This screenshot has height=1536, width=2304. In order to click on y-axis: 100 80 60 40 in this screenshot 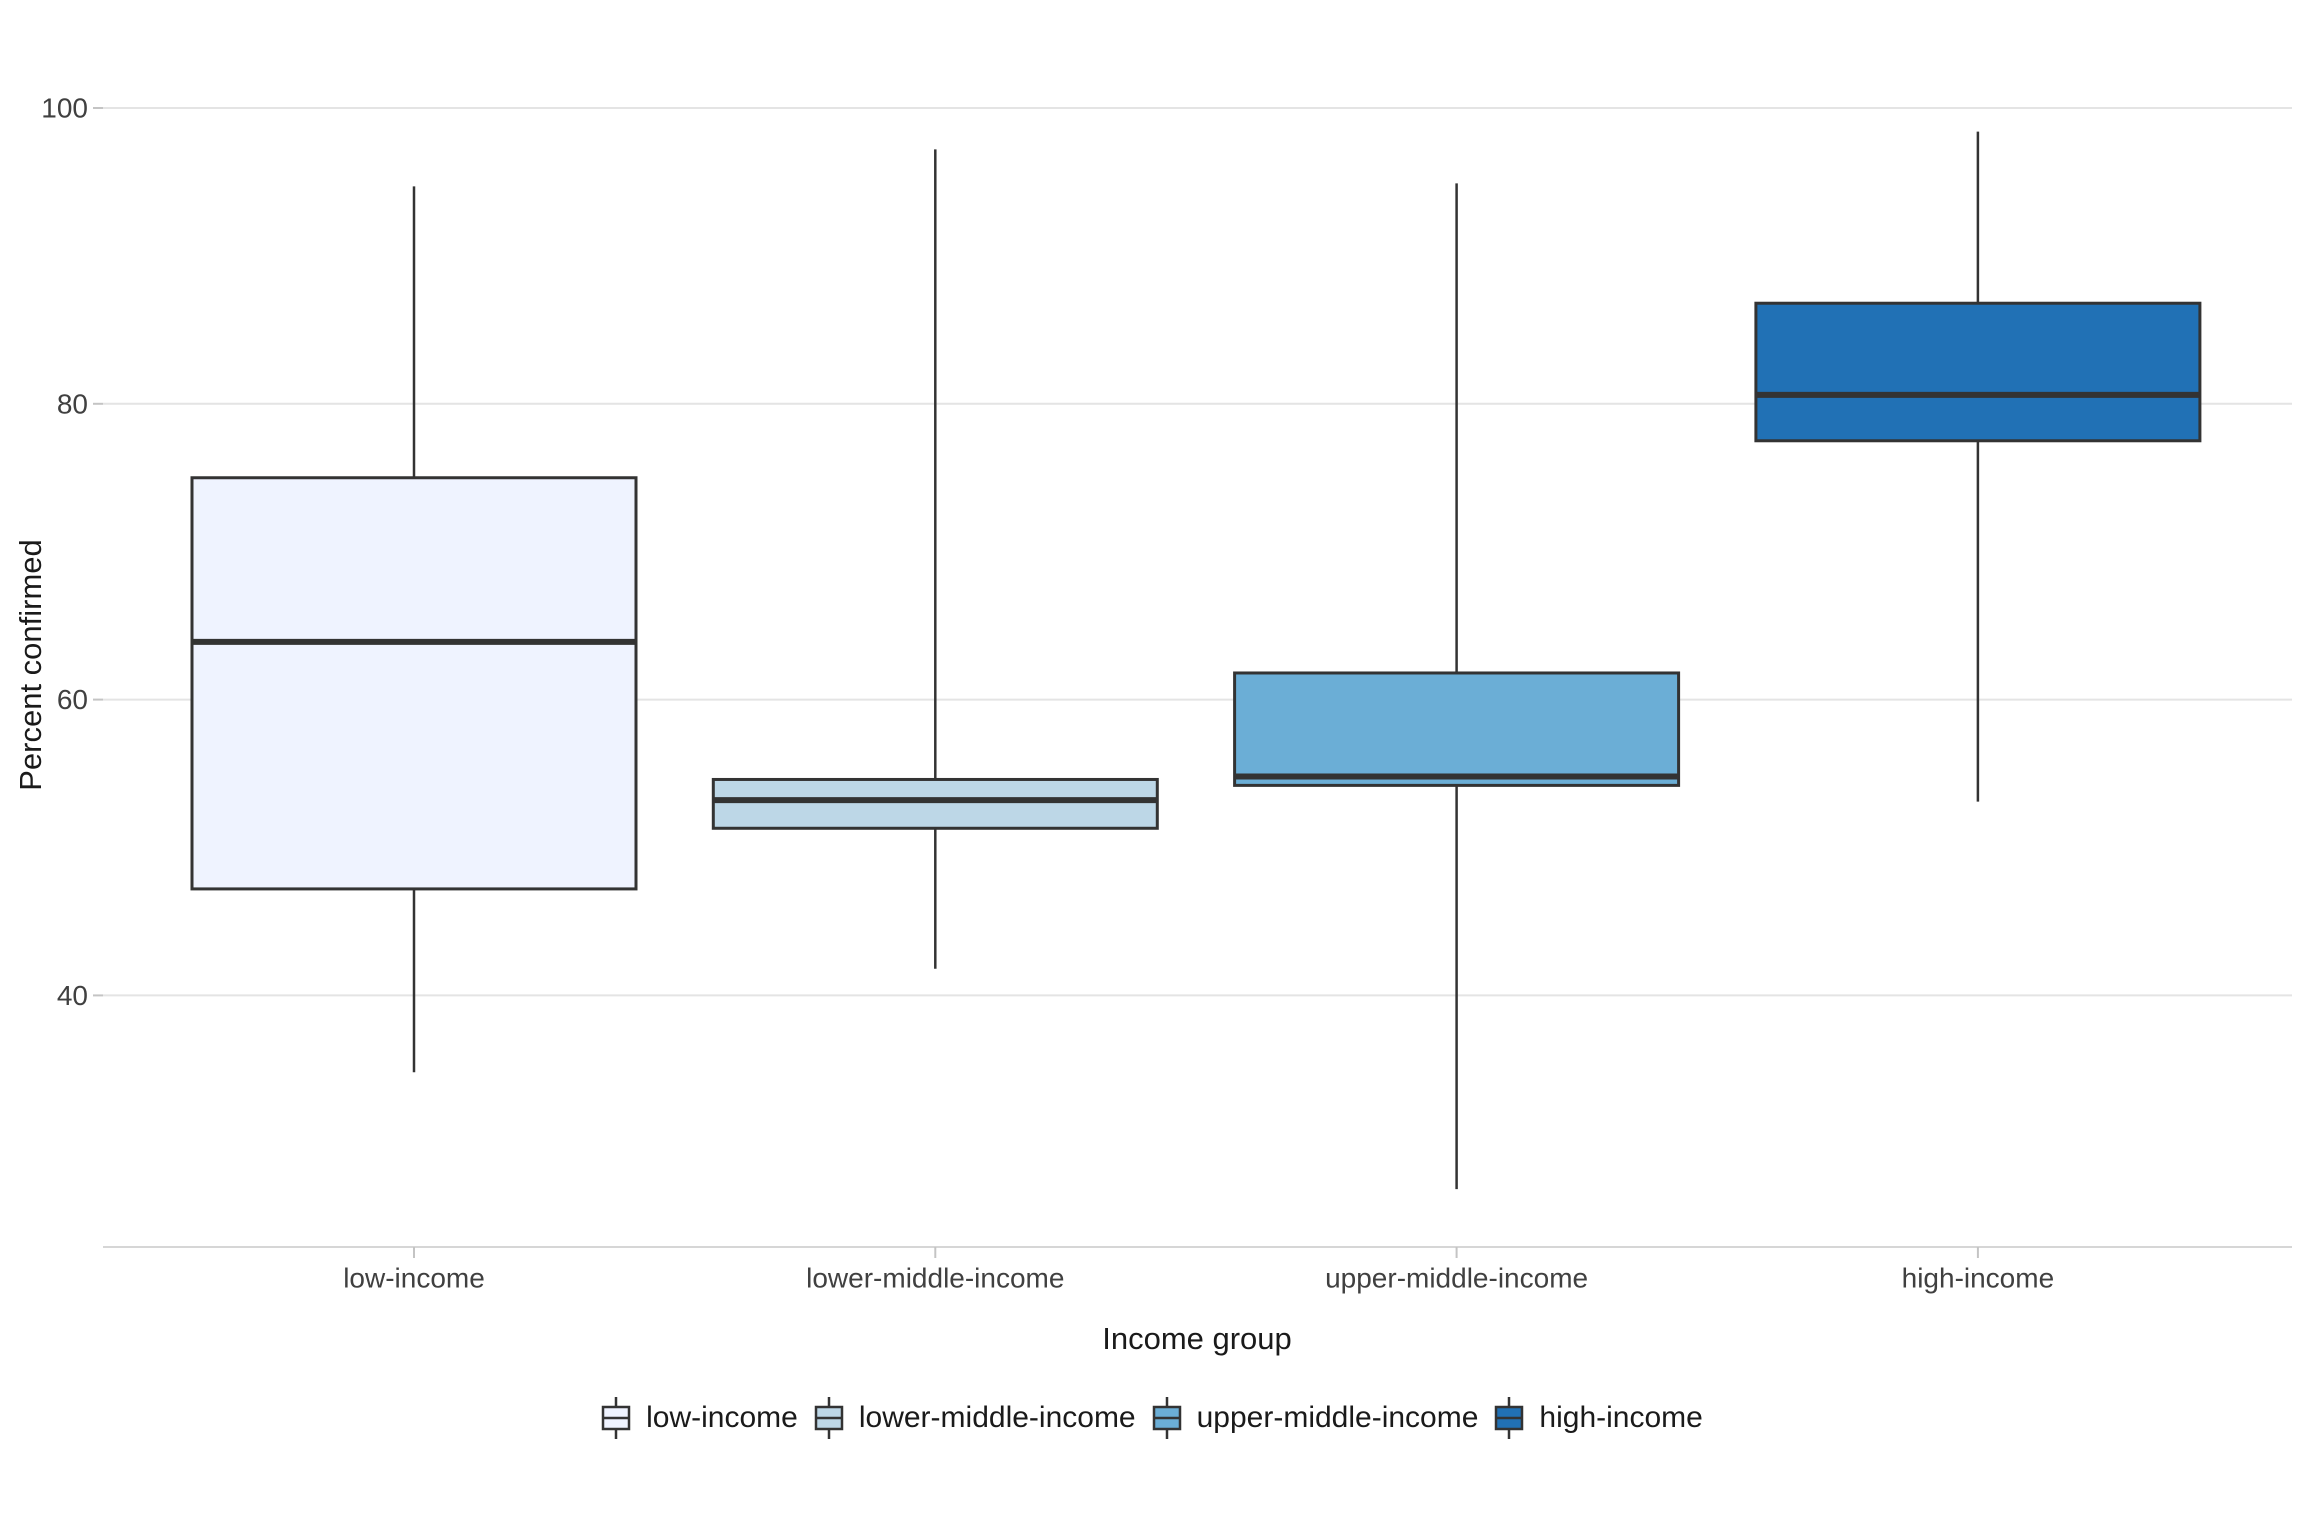, I will do `click(72, 552)`.